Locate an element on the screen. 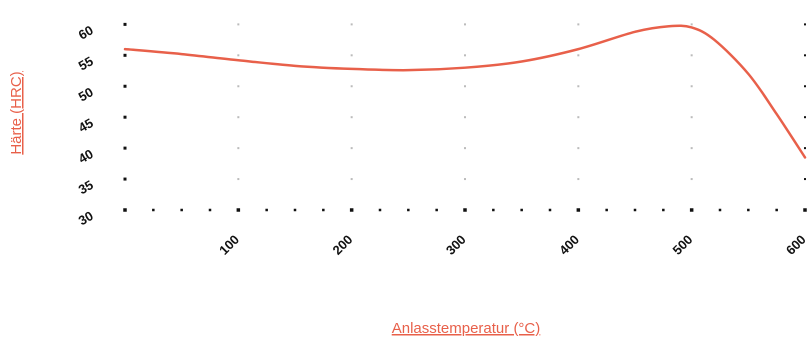 Image resolution: width=811 pixels, height=343 pixels. y-tick-label: 30 is located at coordinates (86, 218).